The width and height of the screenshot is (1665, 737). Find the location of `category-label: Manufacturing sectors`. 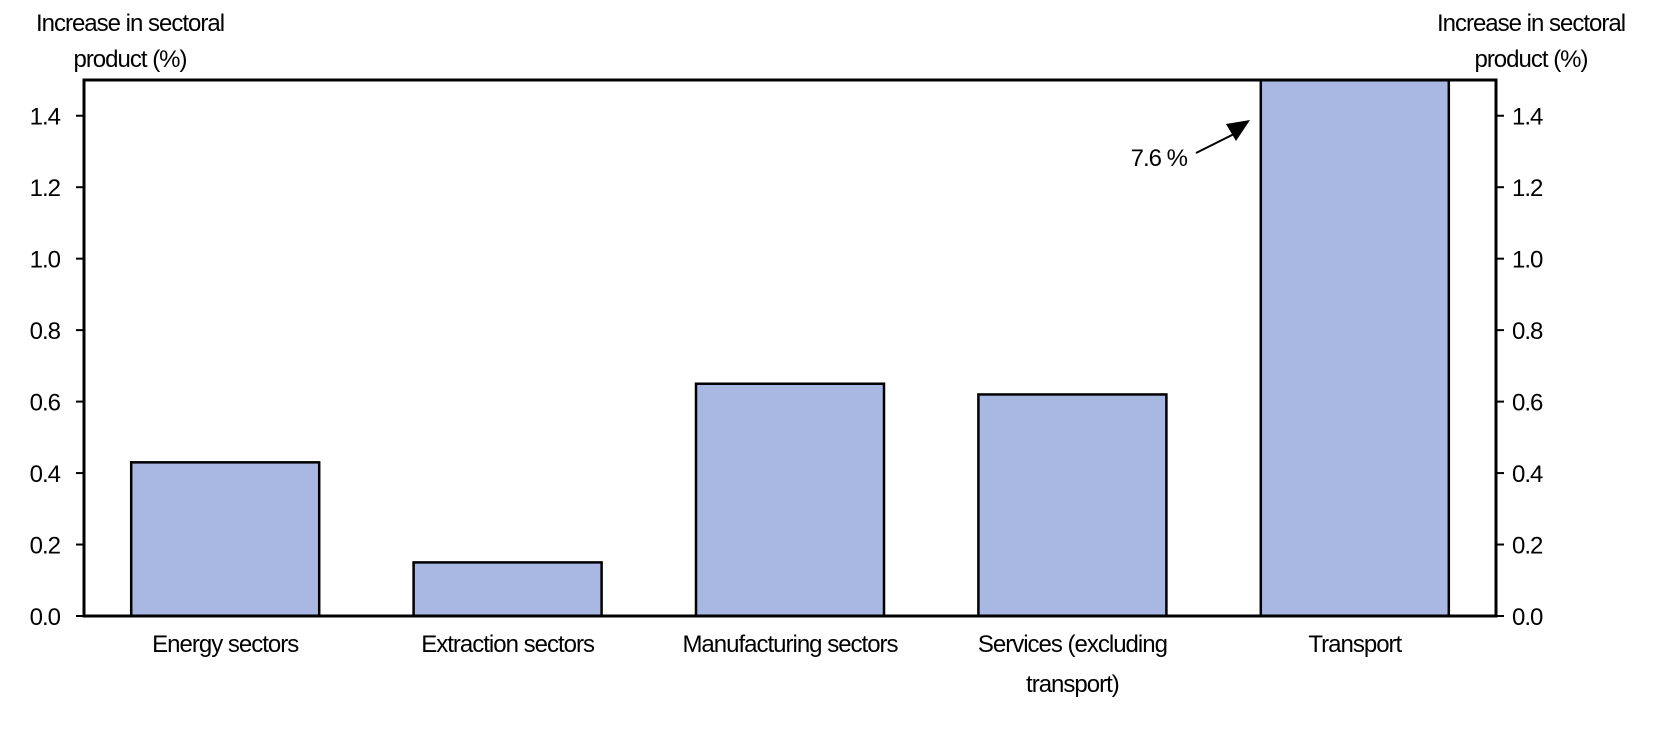

category-label: Manufacturing sectors is located at coordinates (790, 644).